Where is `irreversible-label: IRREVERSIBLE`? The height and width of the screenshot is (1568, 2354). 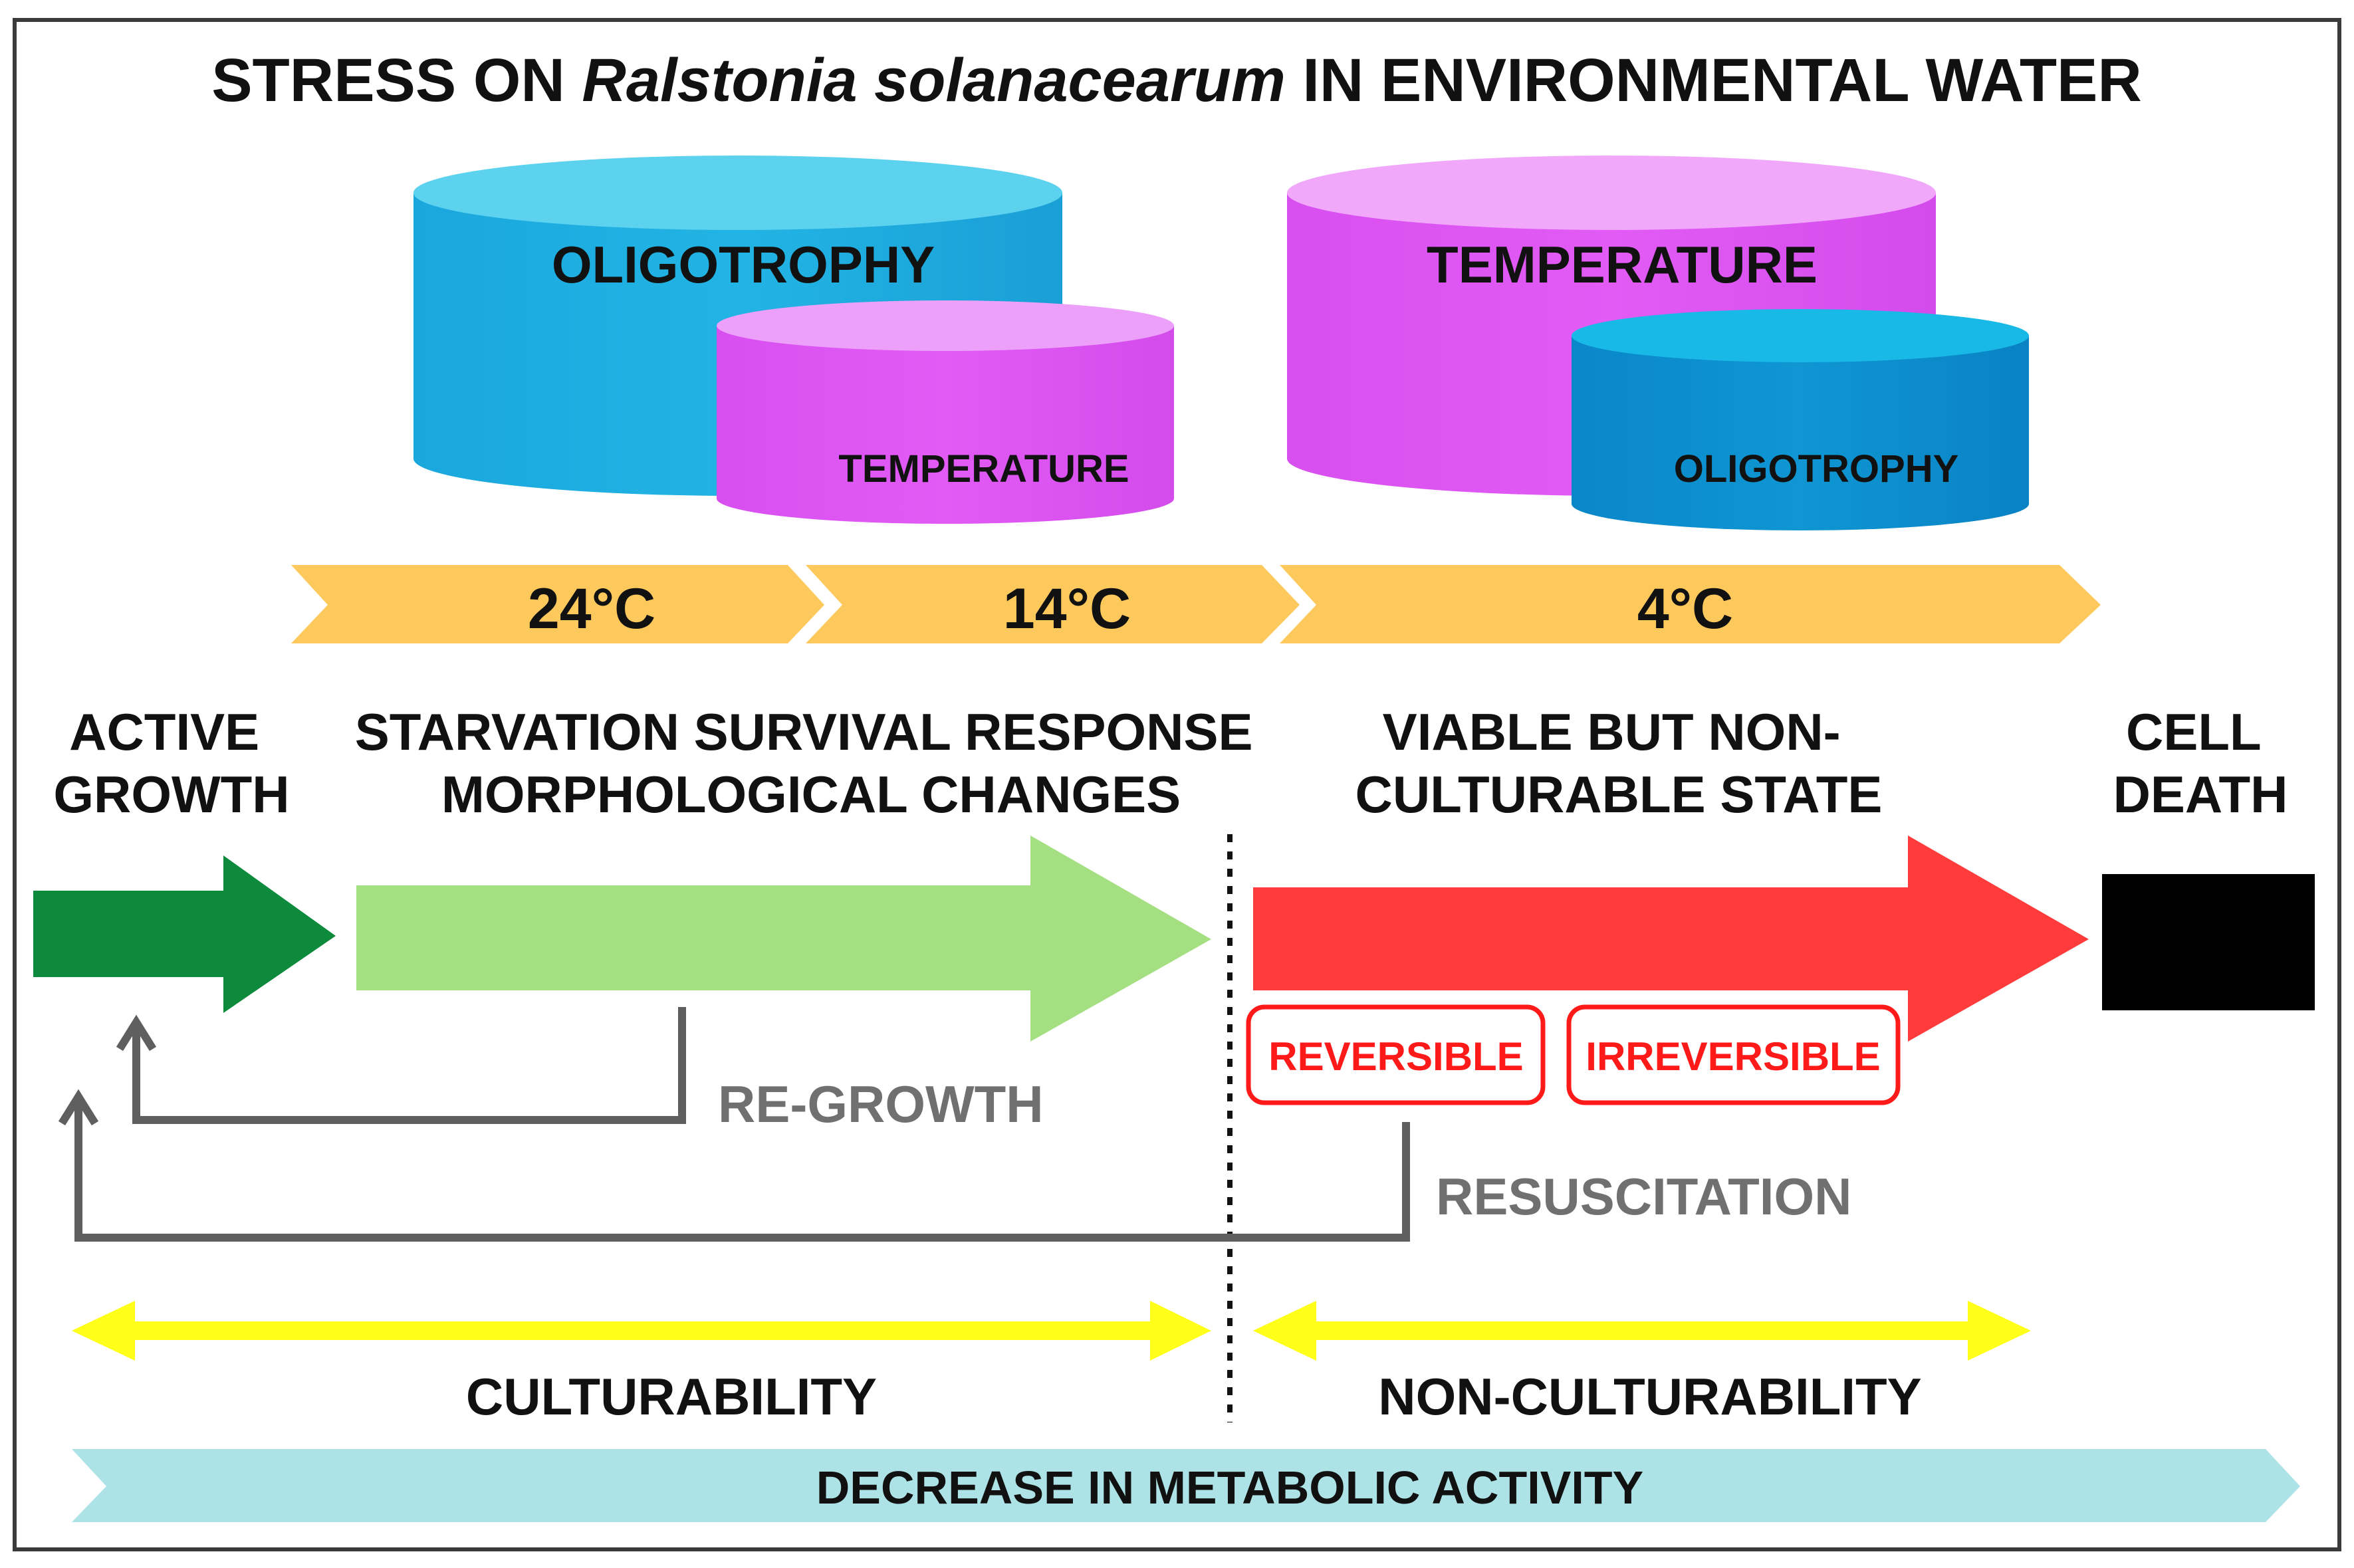 irreversible-label: IRREVERSIBLE is located at coordinates (1733, 1056).